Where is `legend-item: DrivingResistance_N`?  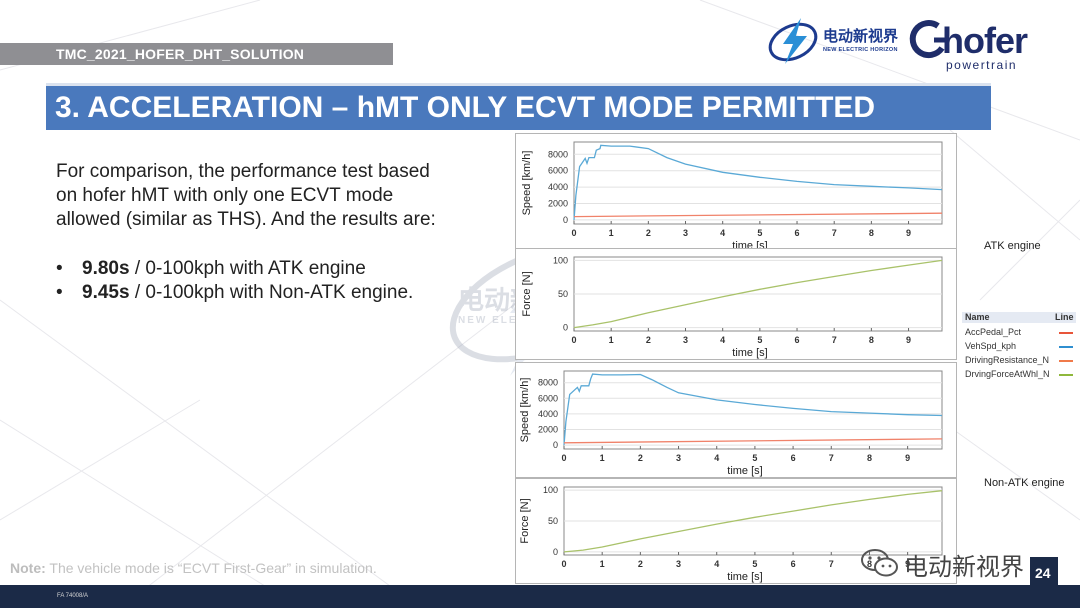 legend-item: DrivingResistance_N is located at coordinates (1019, 361).